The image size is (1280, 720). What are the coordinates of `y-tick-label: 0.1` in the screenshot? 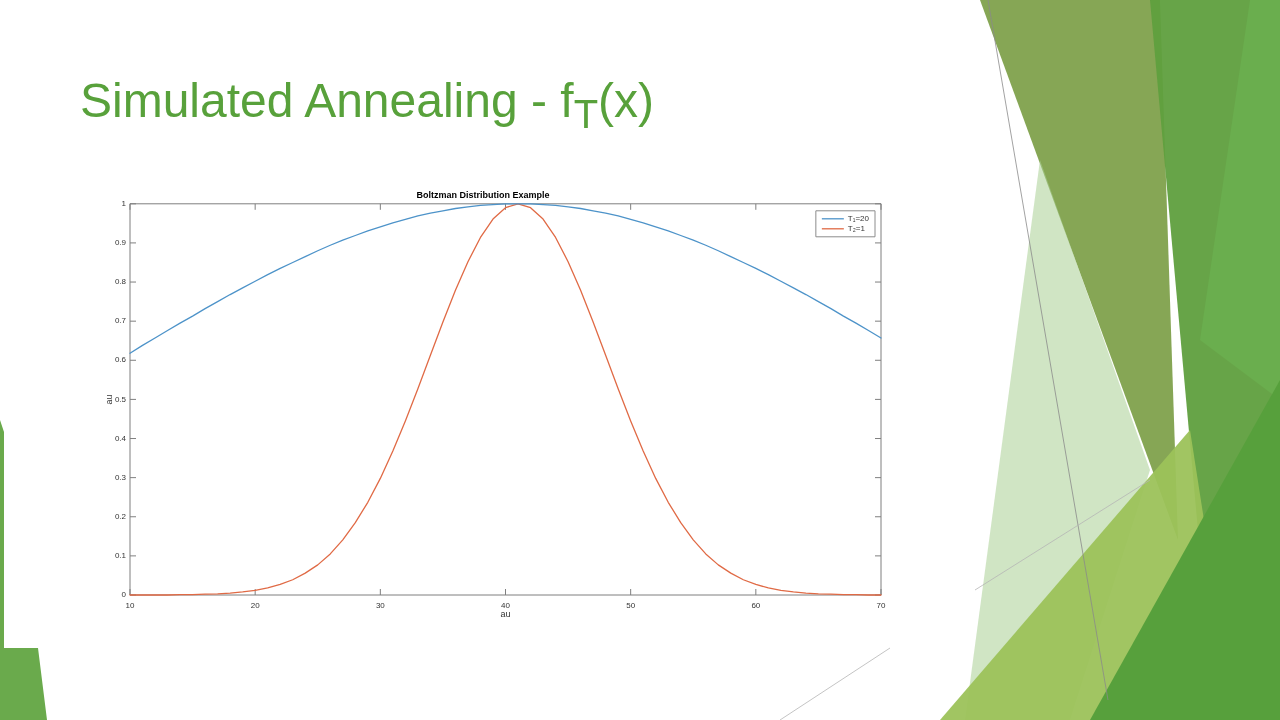 It's located at (120, 556).